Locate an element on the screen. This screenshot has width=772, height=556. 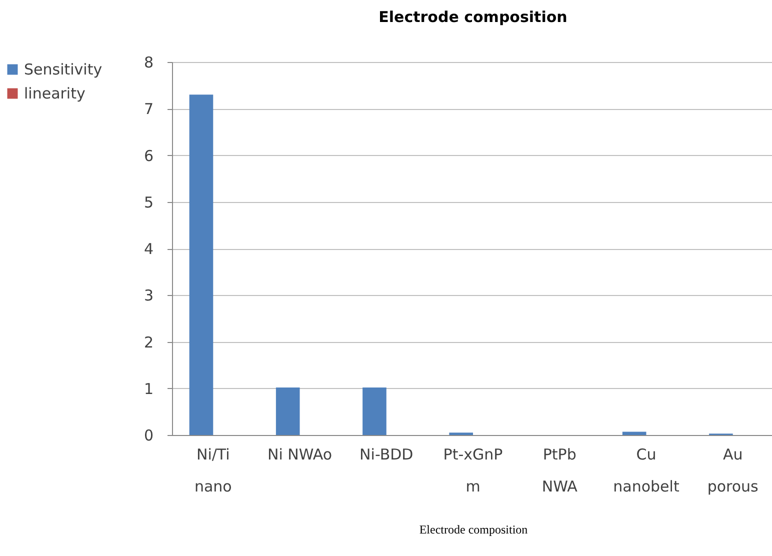
legend-label: Sensitivity is located at coordinates (63, 69).